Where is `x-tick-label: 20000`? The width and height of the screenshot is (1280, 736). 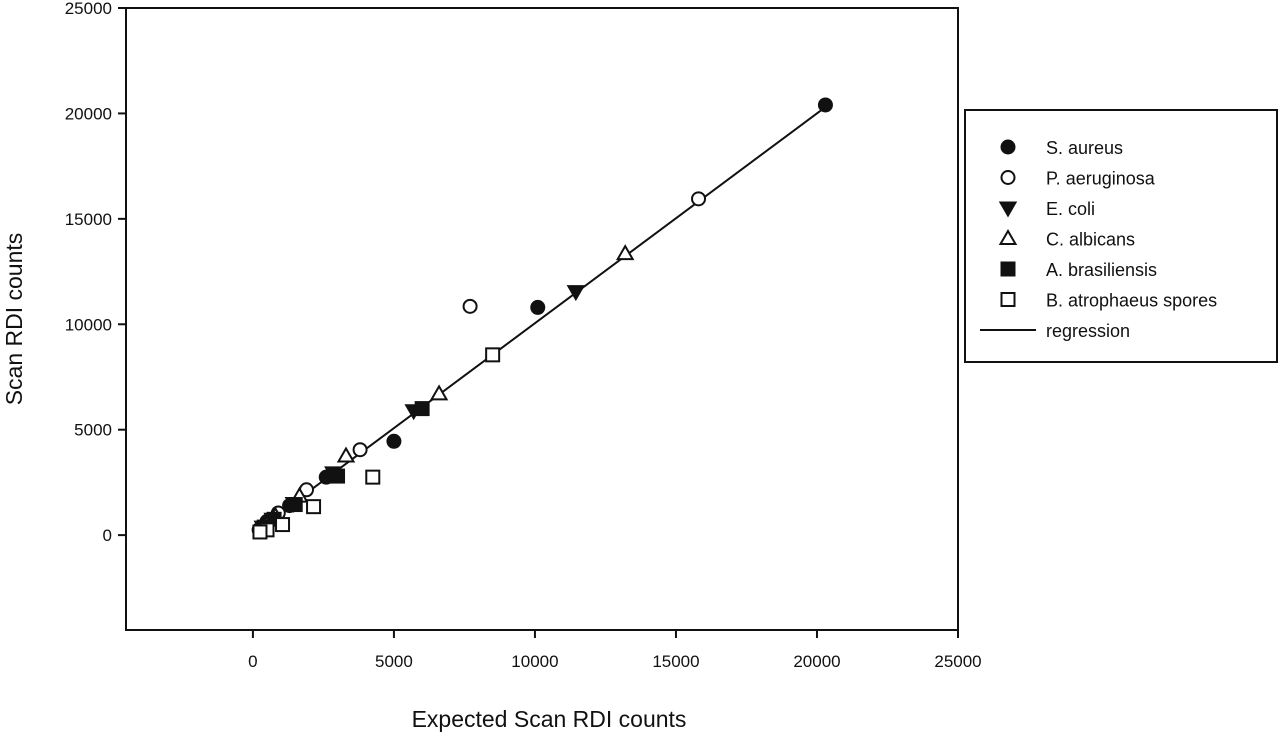
x-tick-label: 20000 is located at coordinates (816, 661).